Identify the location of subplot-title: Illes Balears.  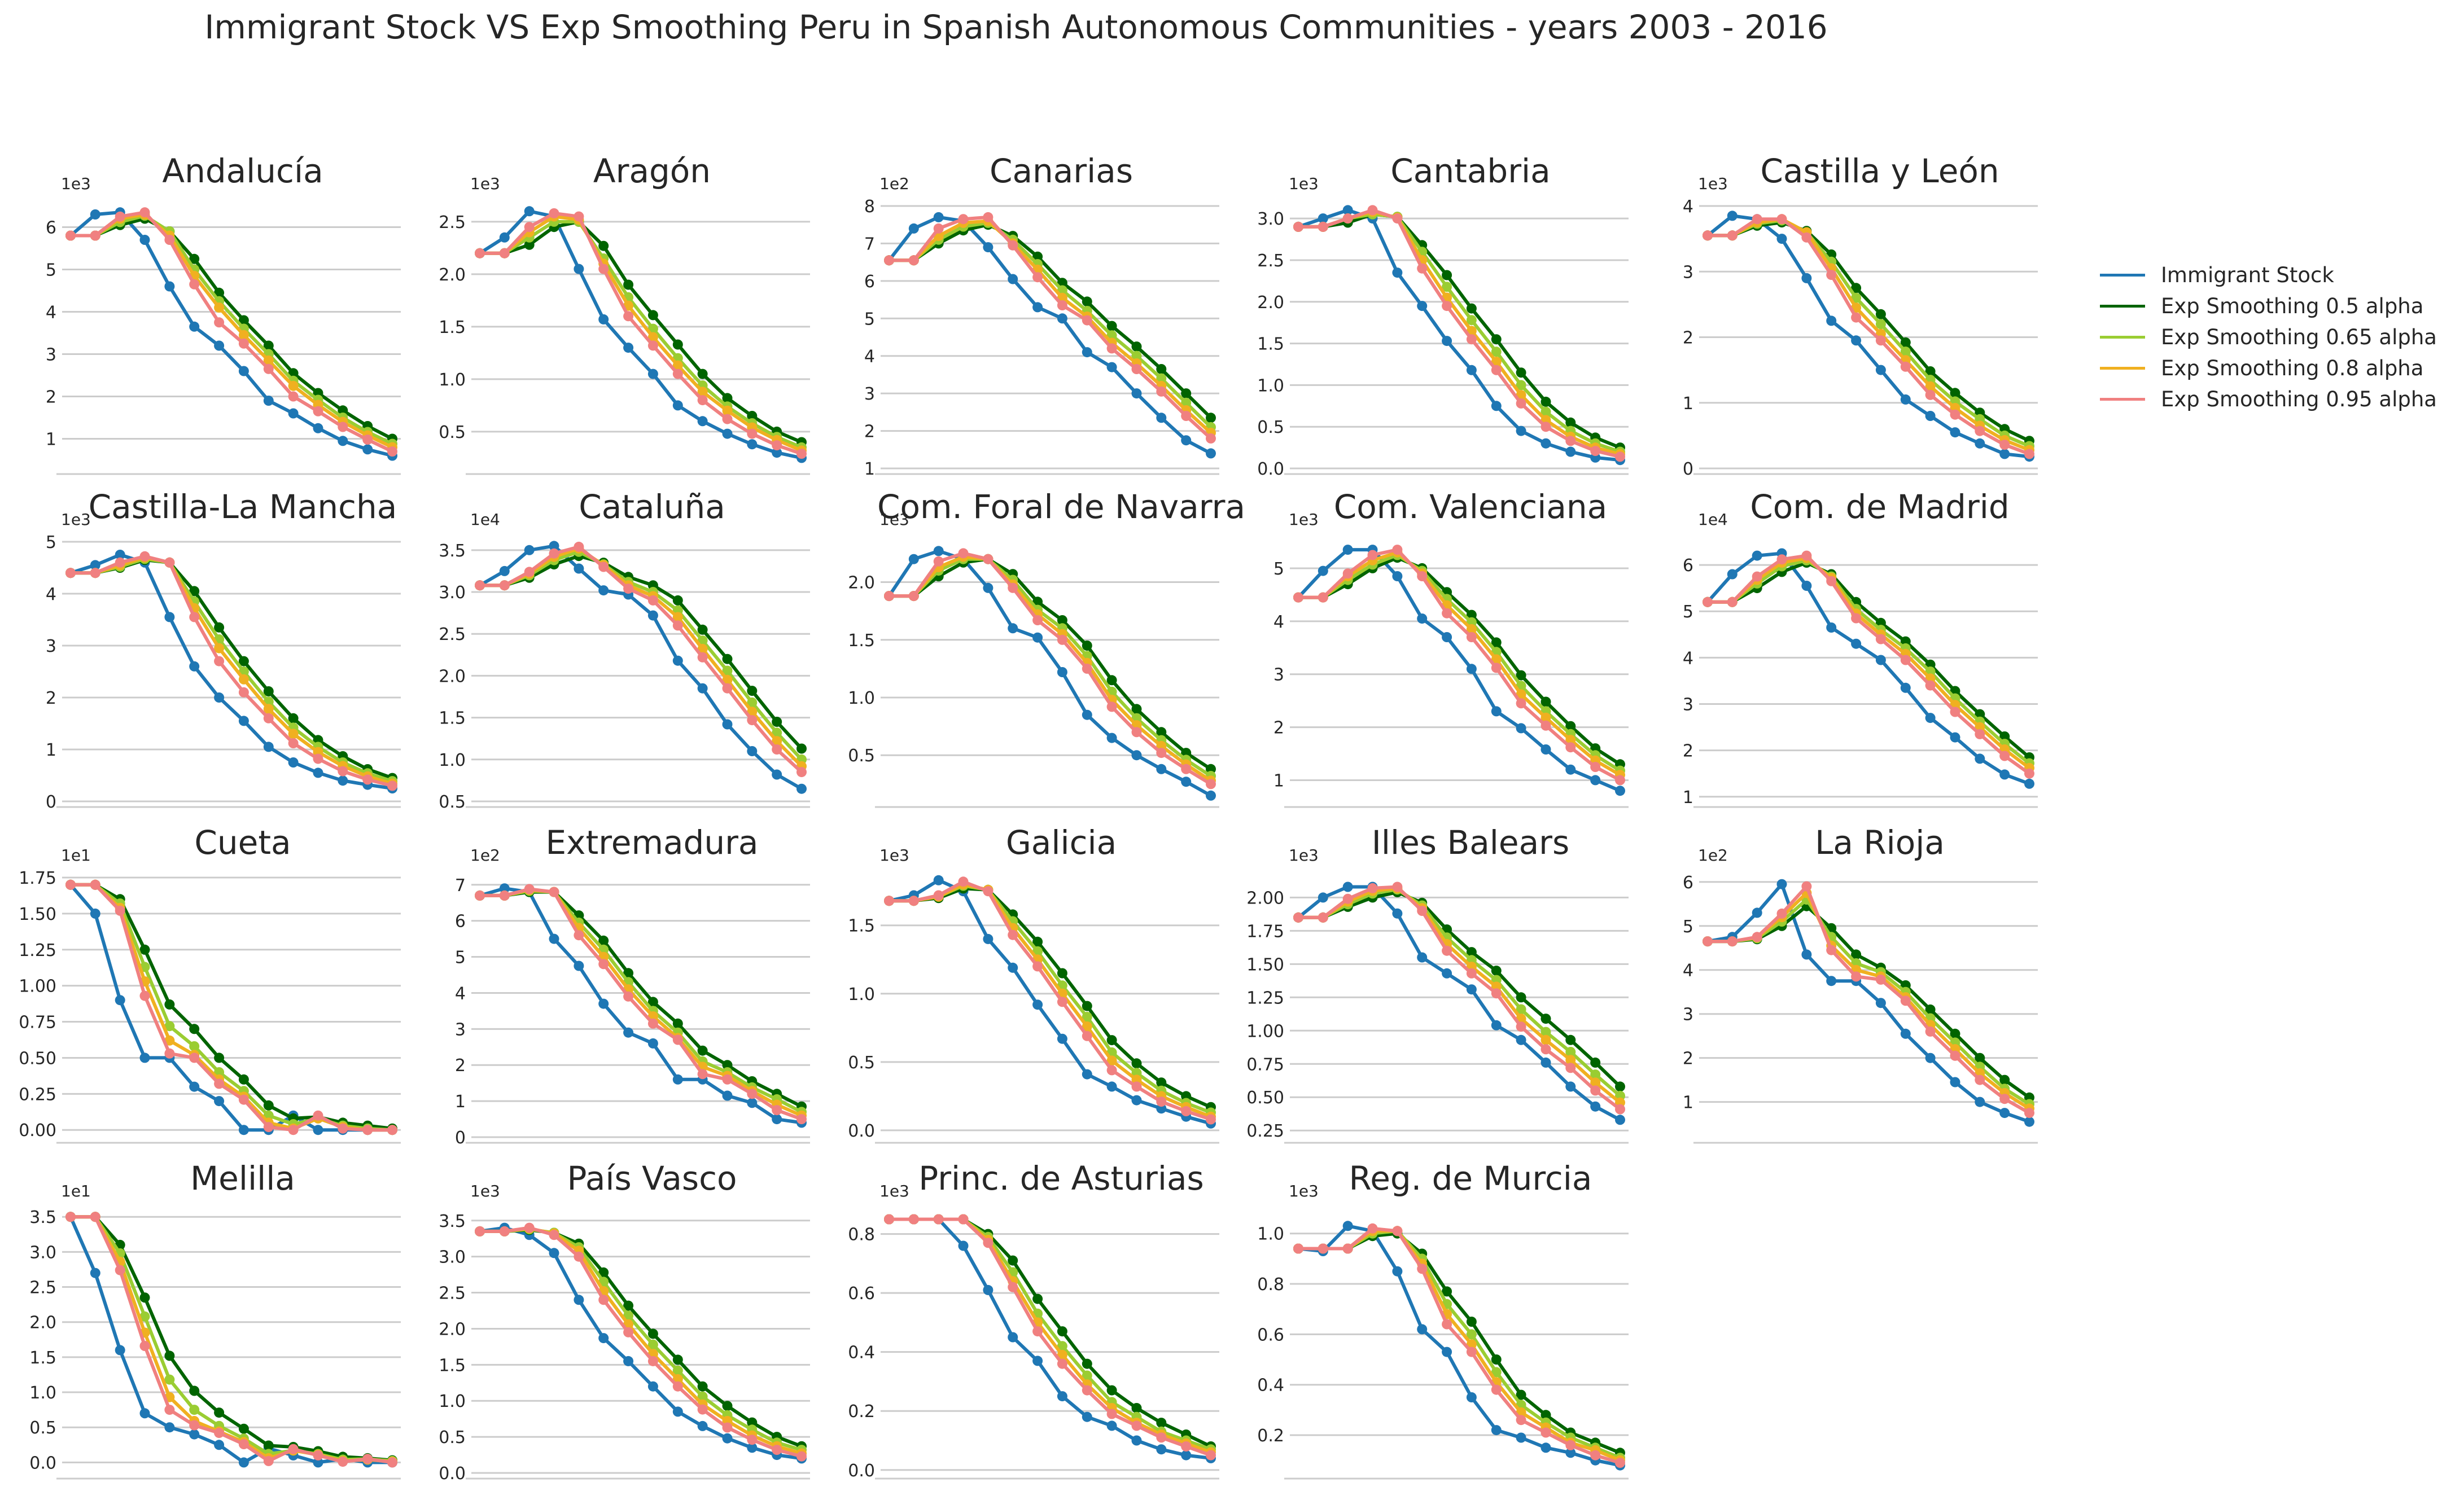
(1470, 842).